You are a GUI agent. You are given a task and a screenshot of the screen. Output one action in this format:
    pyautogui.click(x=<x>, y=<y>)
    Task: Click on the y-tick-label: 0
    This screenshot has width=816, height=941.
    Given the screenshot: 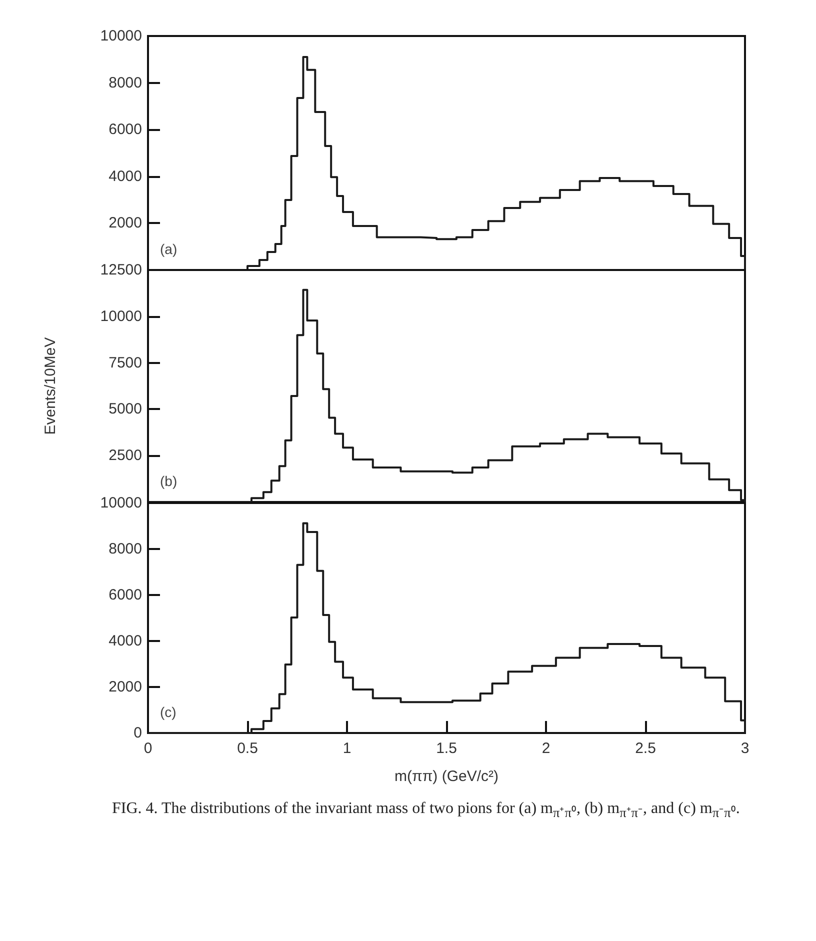 What is the action you would take?
    pyautogui.click(x=138, y=733)
    